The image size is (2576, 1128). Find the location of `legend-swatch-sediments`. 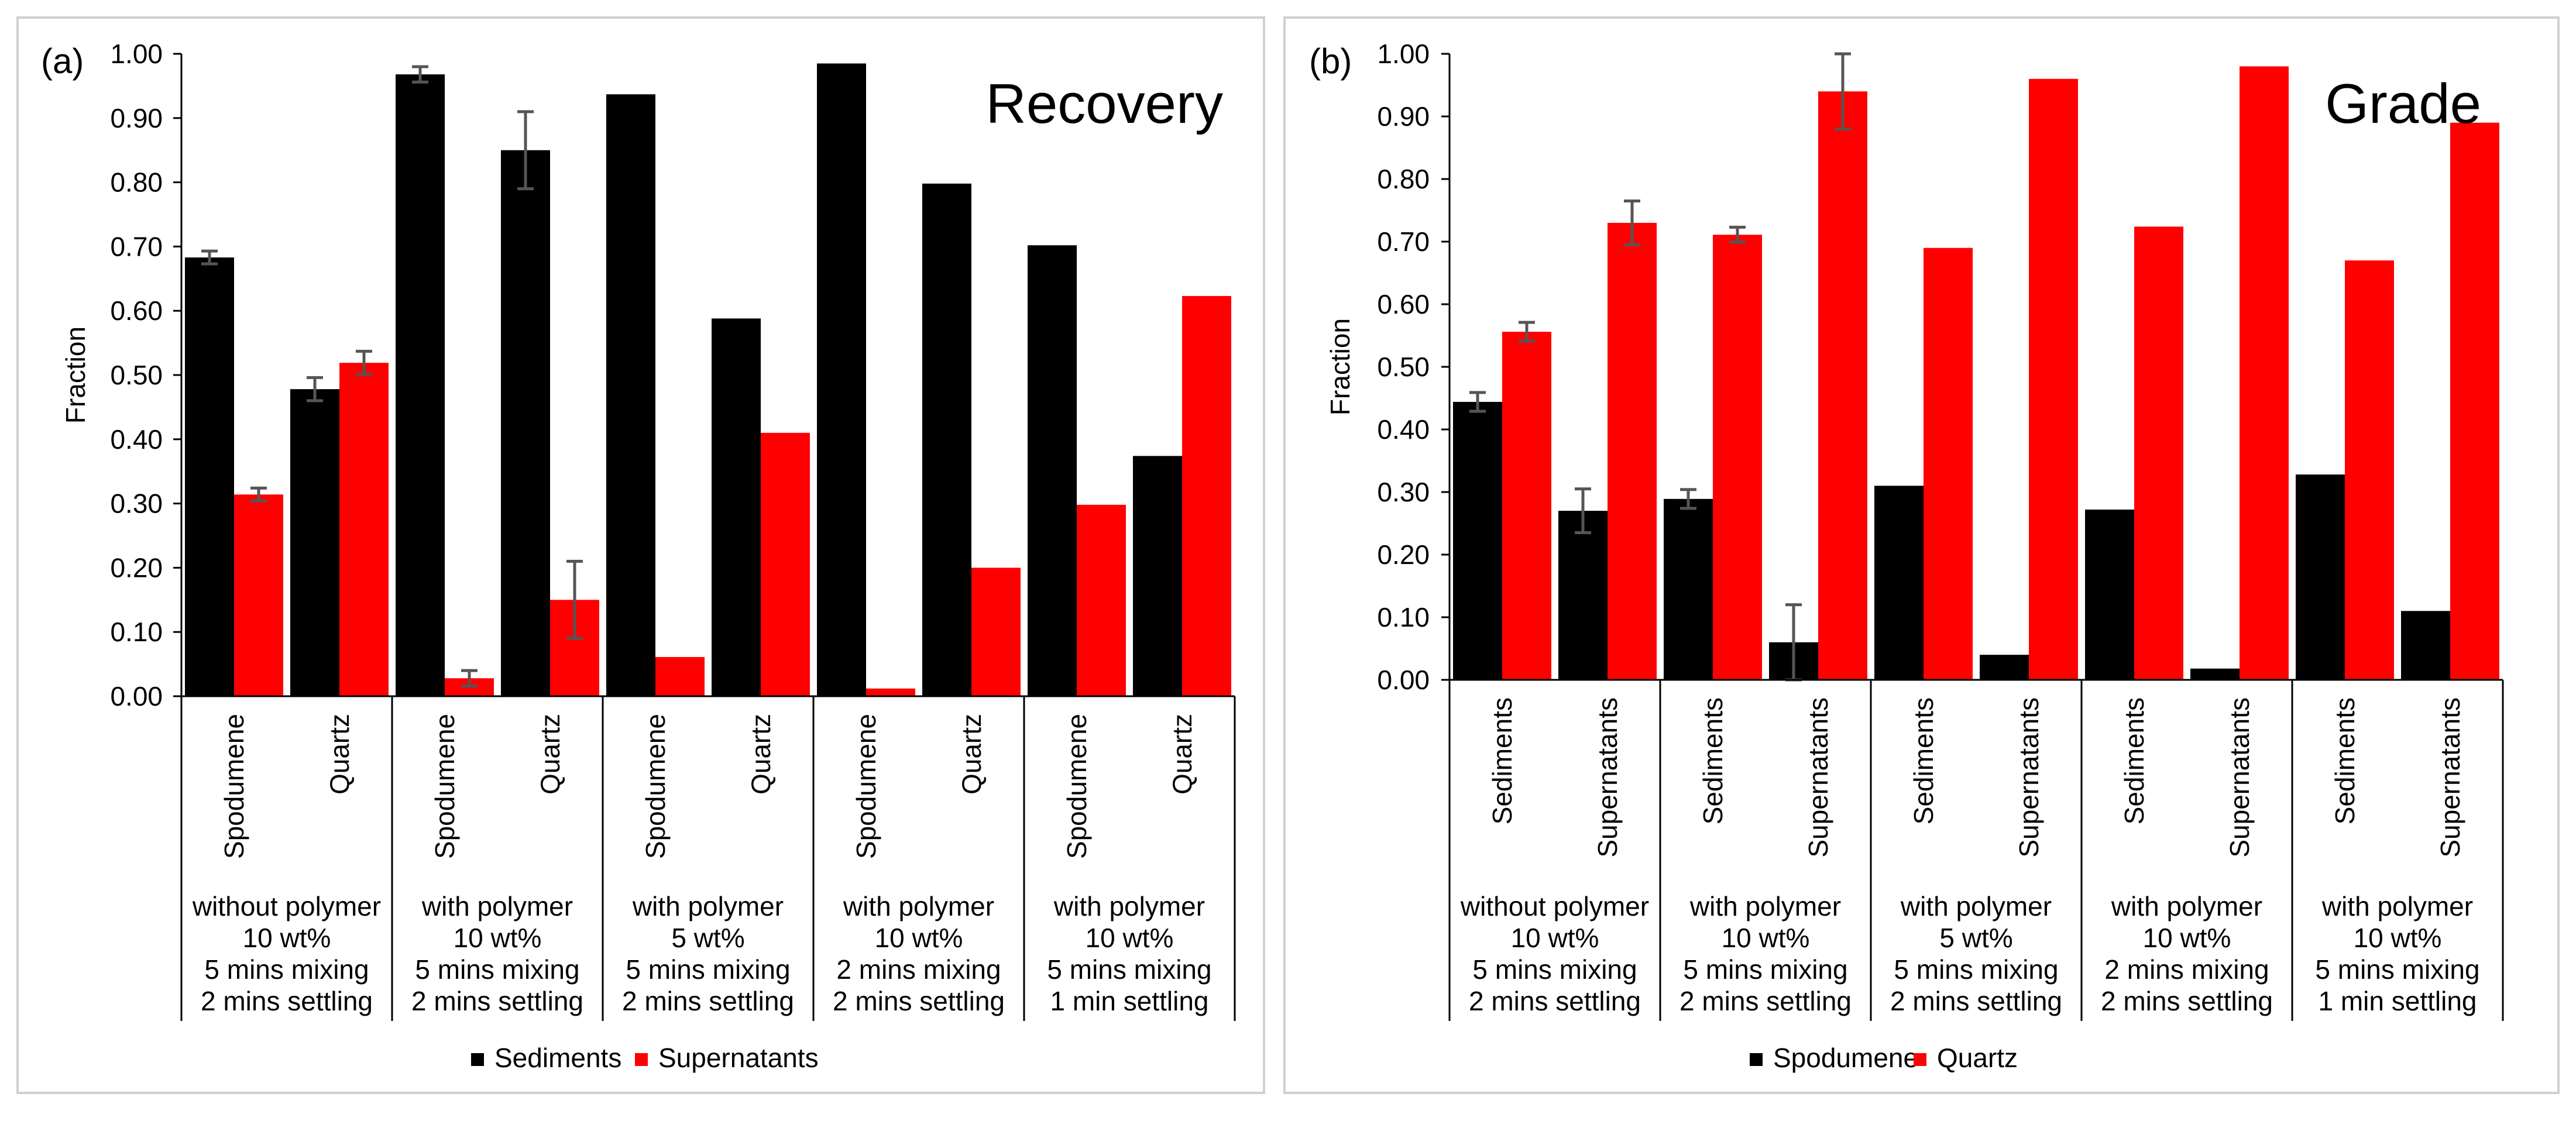

legend-swatch-sediments is located at coordinates (478, 1059).